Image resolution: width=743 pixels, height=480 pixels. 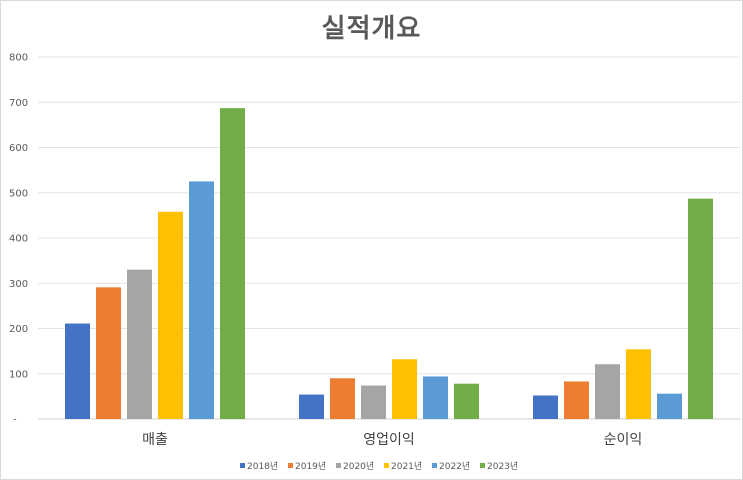 I want to click on legend-label: 2021년, so click(x=406, y=466).